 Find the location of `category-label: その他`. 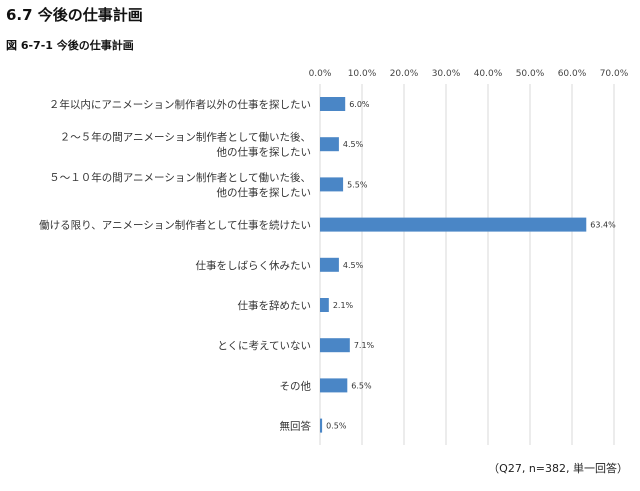

category-label: その他 is located at coordinates (296, 385).